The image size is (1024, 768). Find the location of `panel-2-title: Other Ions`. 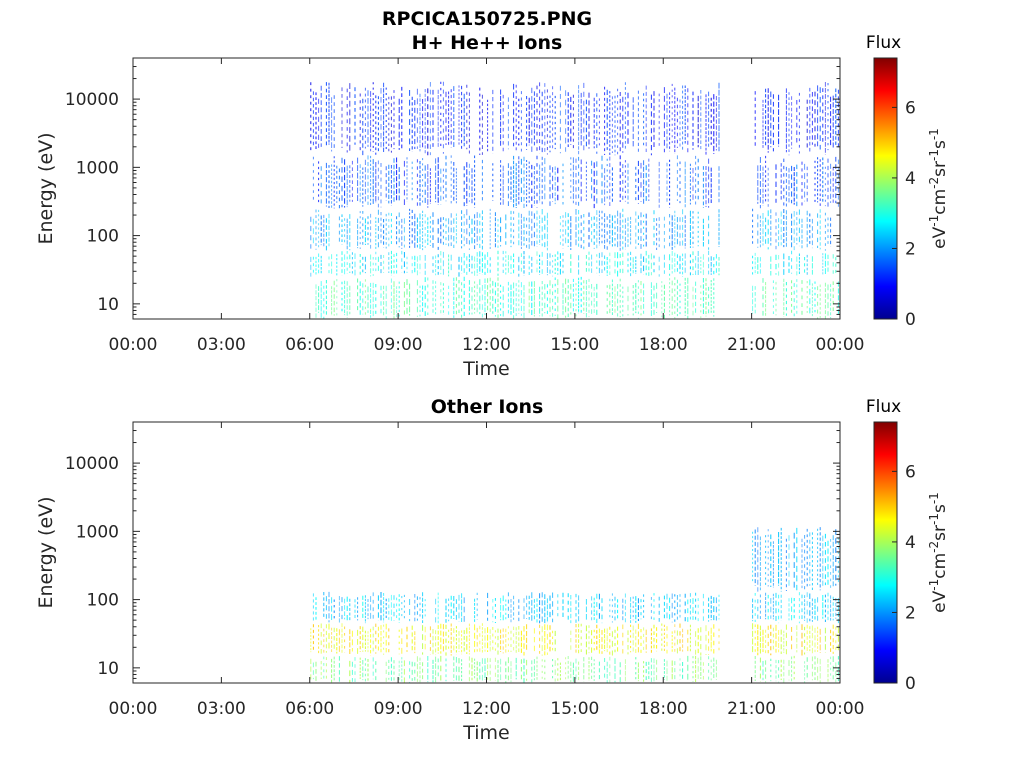

panel-2-title: Other Ions is located at coordinates (487, 407).